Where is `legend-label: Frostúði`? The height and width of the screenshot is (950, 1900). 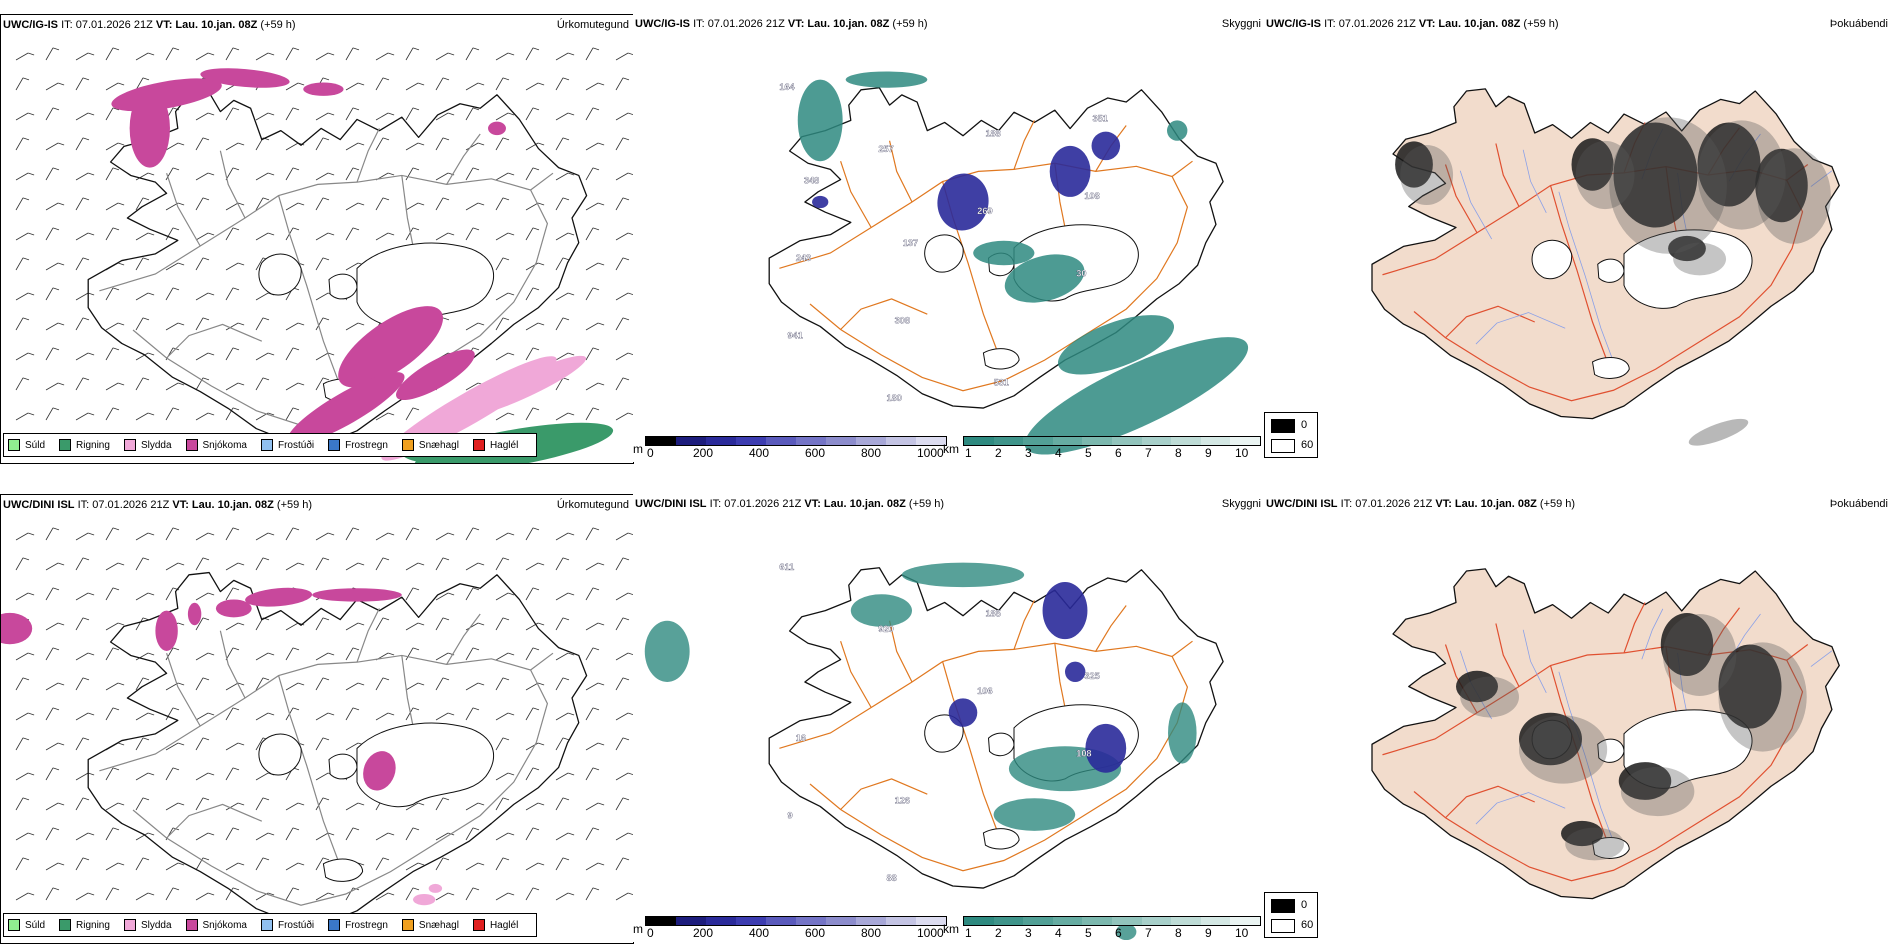 legend-label: Frostúði is located at coordinates (296, 925).